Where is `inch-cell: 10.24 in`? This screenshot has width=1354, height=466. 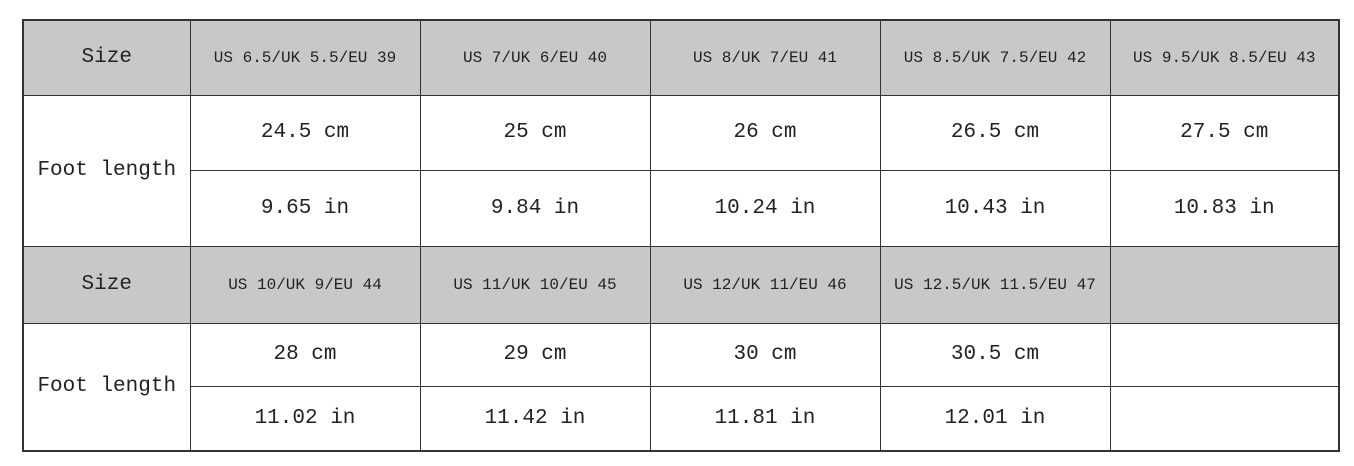
inch-cell: 10.24 in is located at coordinates (765, 208).